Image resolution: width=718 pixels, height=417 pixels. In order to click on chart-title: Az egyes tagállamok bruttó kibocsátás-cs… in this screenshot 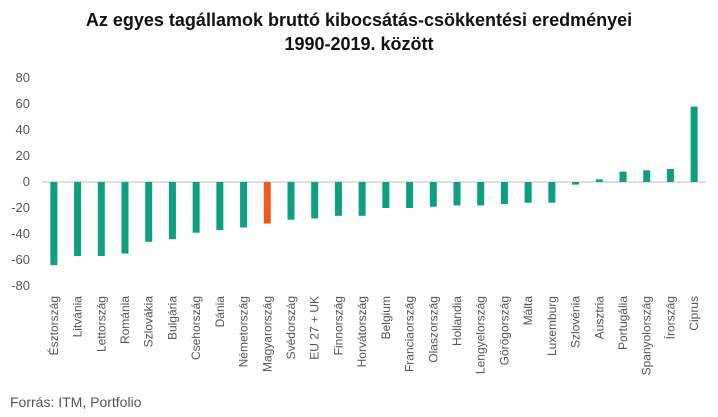, I will do `click(359, 32)`.